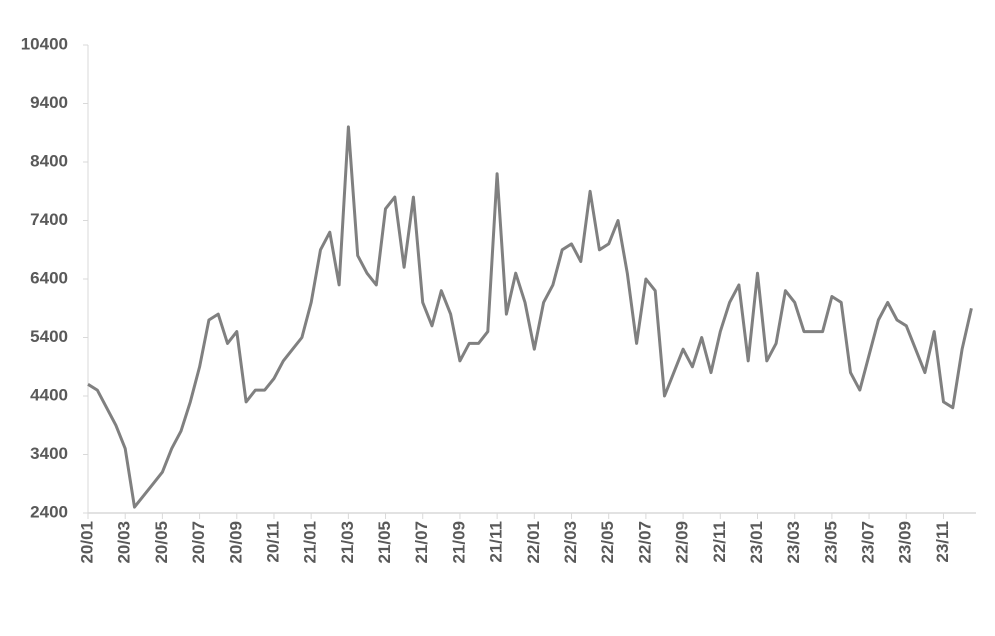 Image resolution: width=995 pixels, height=636 pixels. Describe the element at coordinates (942, 542) in the screenshot. I see `x-tick-label: 23/11` at that location.